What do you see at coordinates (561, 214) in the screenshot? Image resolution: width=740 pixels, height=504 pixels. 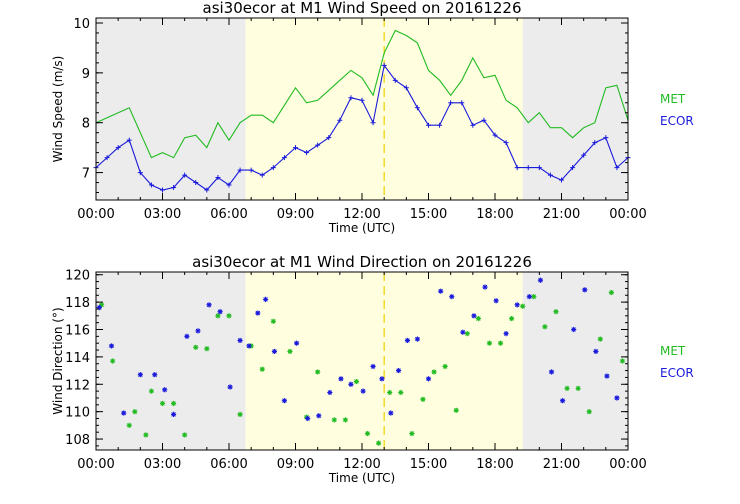 I see `speed-x-tick-label: 21:00` at bounding box center [561, 214].